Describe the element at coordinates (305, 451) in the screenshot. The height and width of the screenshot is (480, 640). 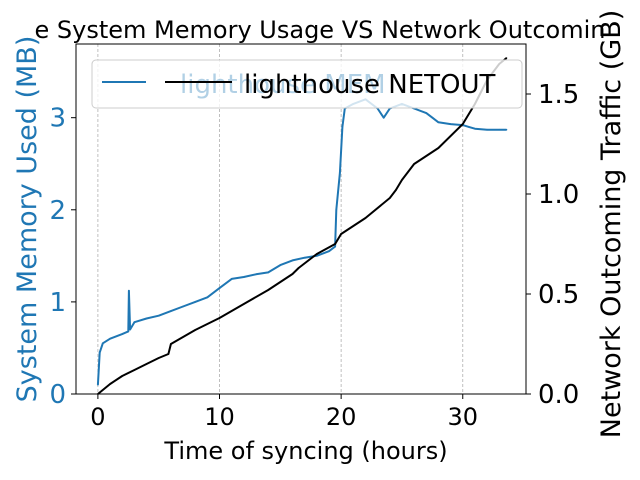
I see `x-axis-label: Time of syncing (hours)` at that location.